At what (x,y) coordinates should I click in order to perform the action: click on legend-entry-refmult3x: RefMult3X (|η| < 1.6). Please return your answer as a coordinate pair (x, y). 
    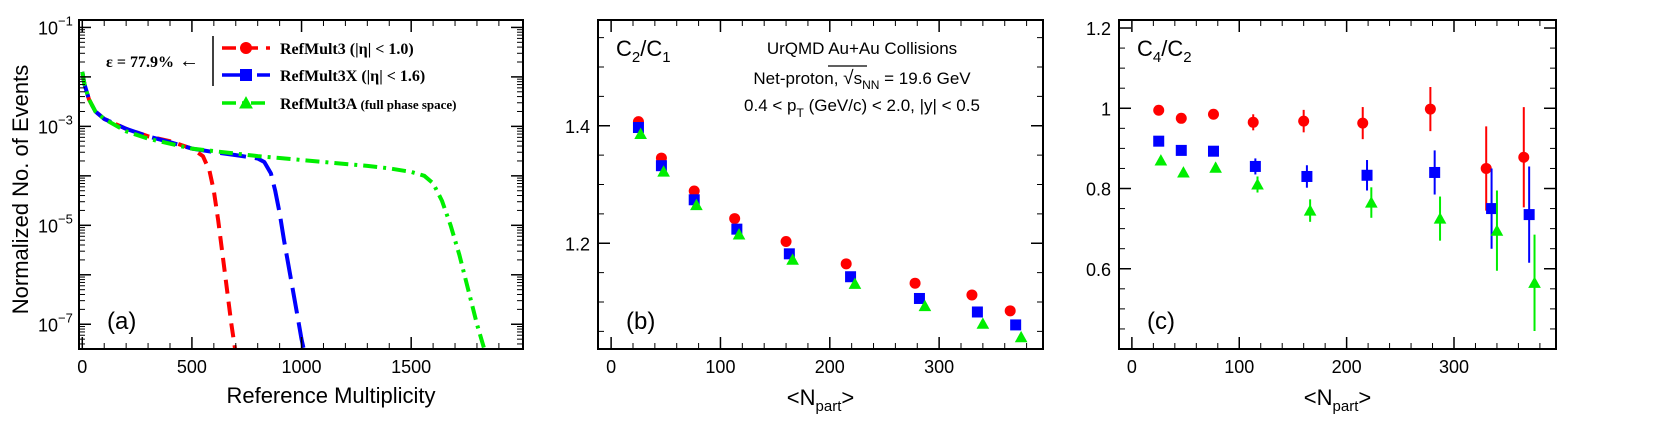
    Looking at the image, I should click on (352, 76).